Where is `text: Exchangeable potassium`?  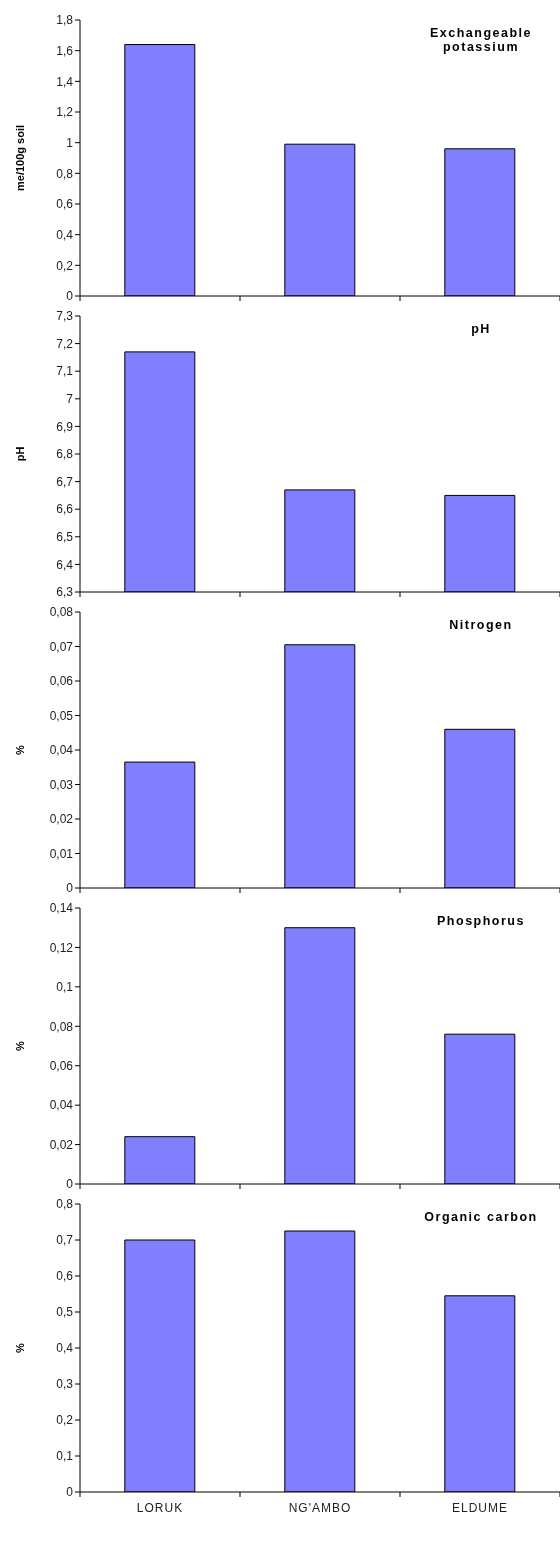
text: Exchangeable potassium is located at coordinates (481, 40).